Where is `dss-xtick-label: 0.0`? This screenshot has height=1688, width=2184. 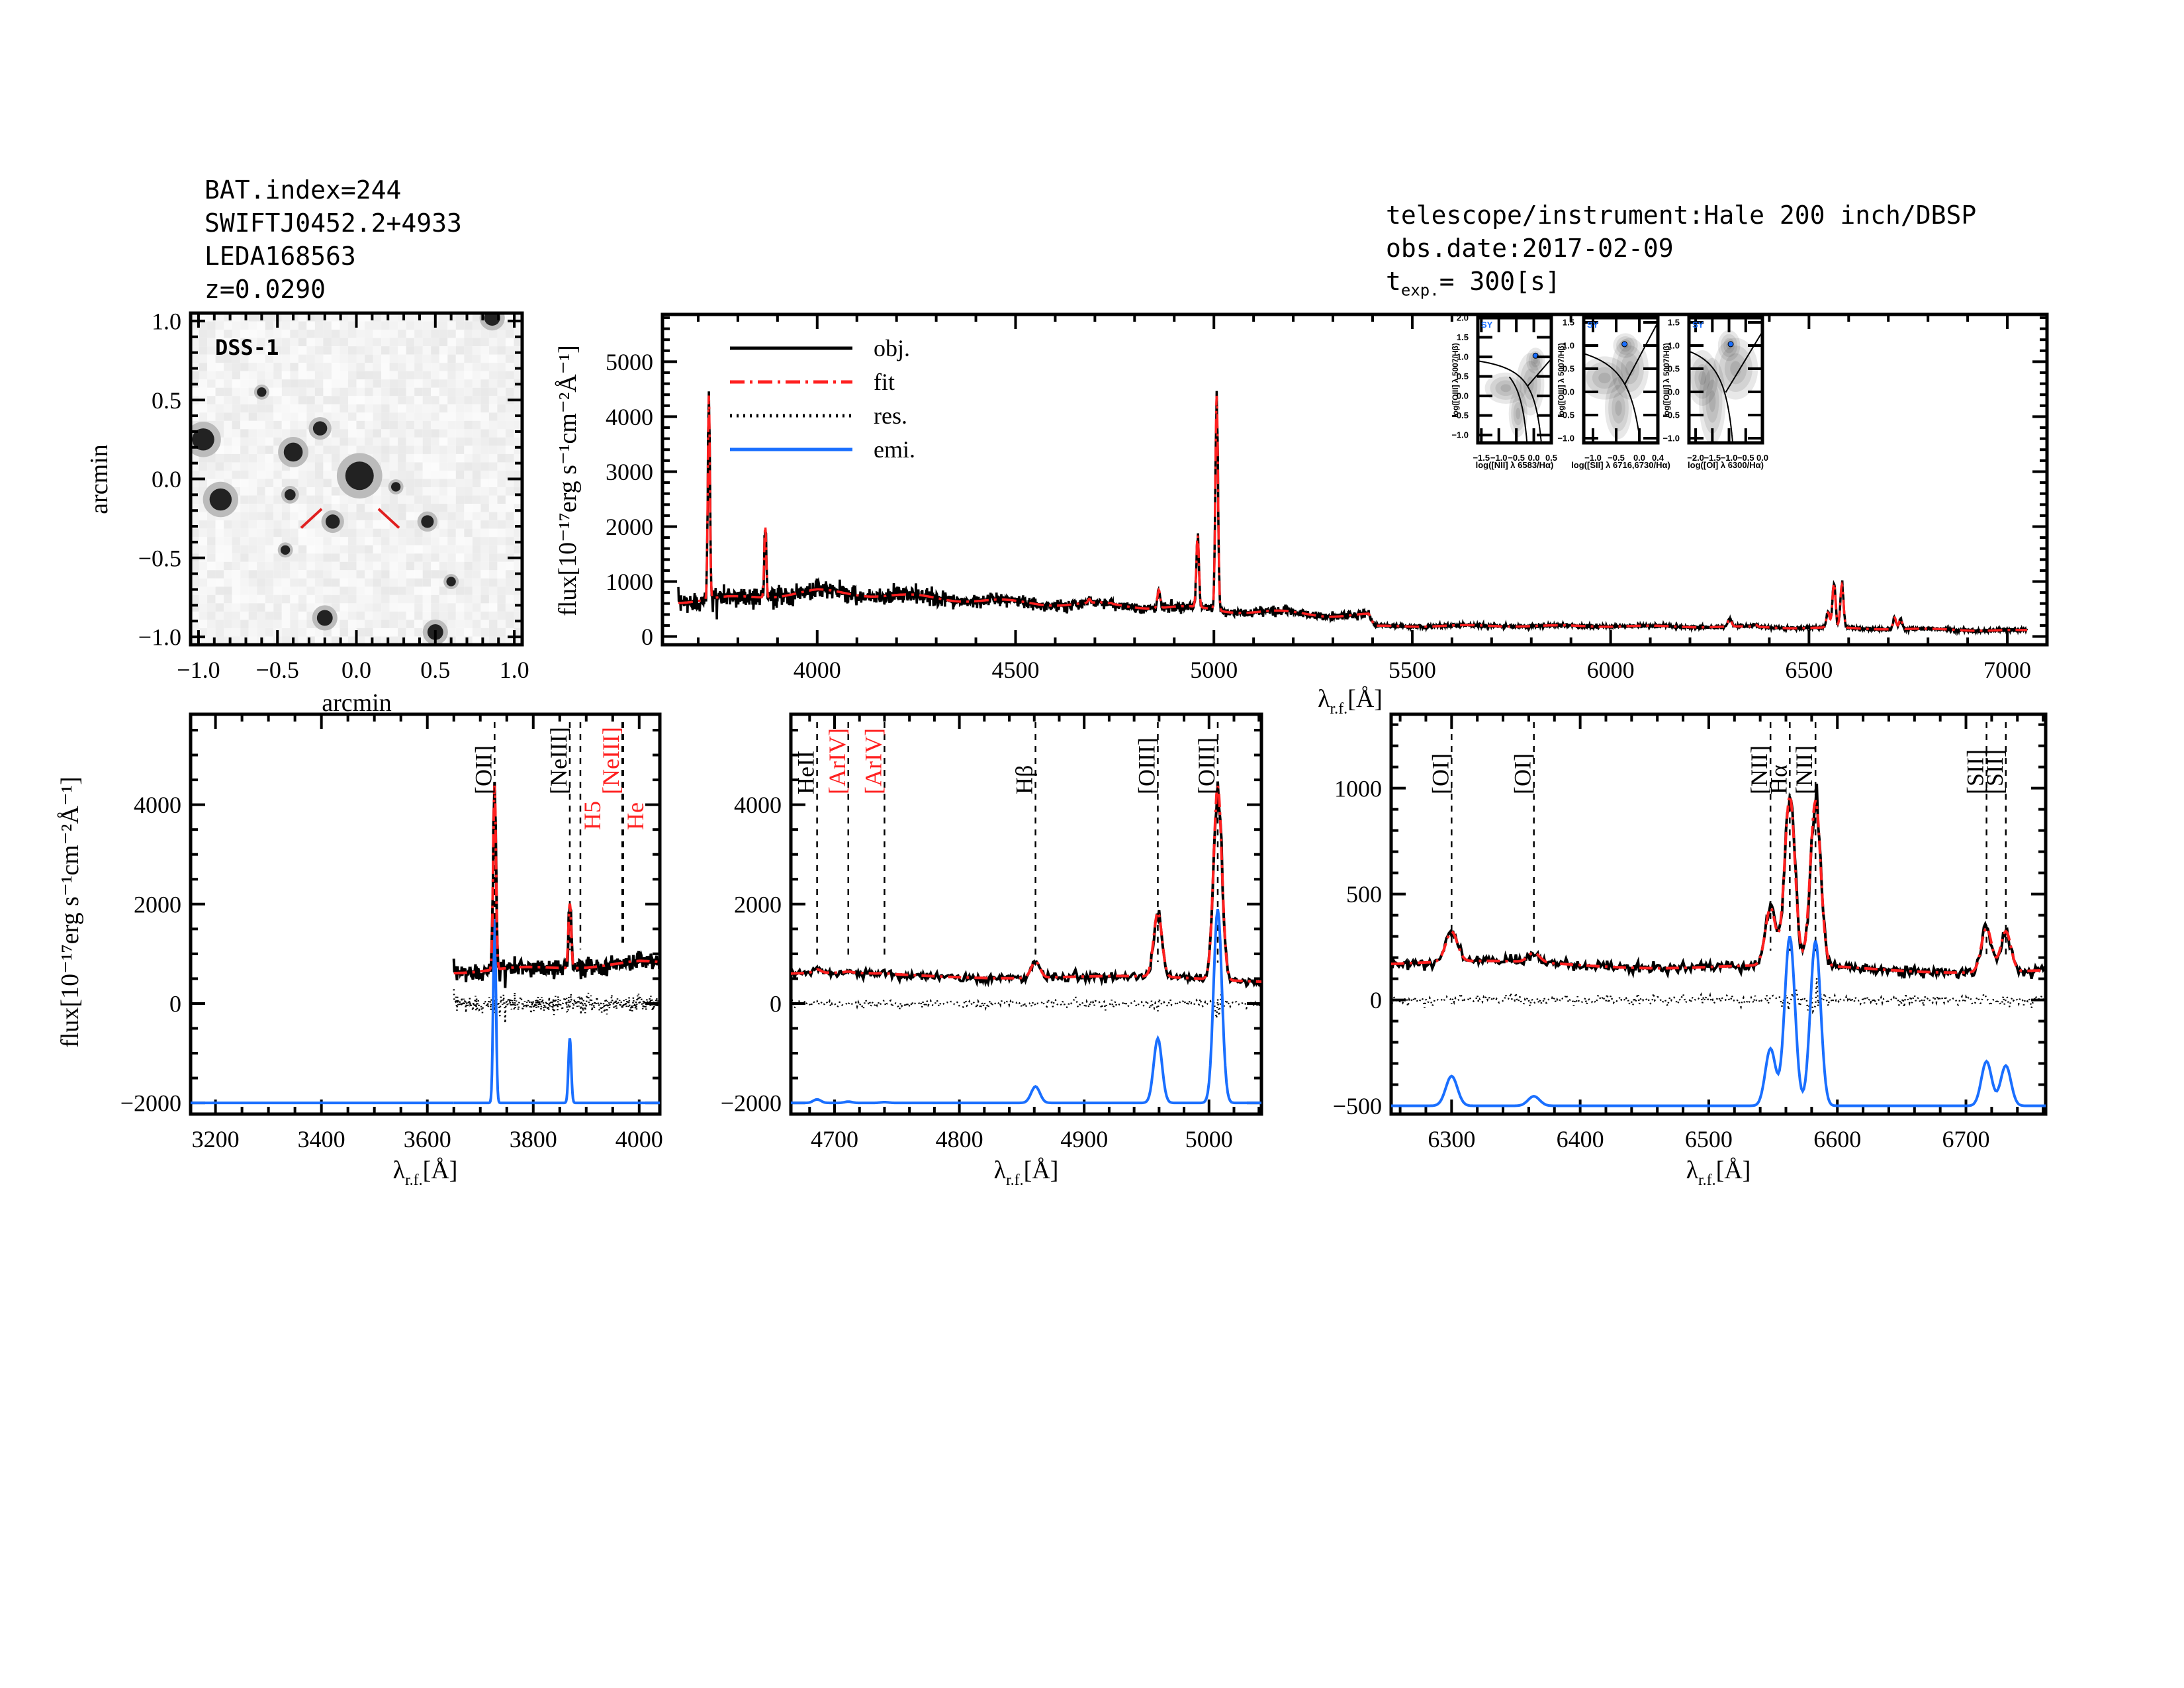 dss-xtick-label: 0.0 is located at coordinates (356, 670).